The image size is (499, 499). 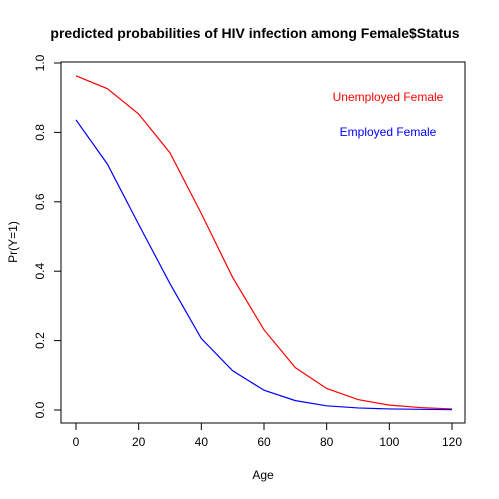 What do you see at coordinates (327, 442) in the screenshot?
I see `x-tick-label: 80` at bounding box center [327, 442].